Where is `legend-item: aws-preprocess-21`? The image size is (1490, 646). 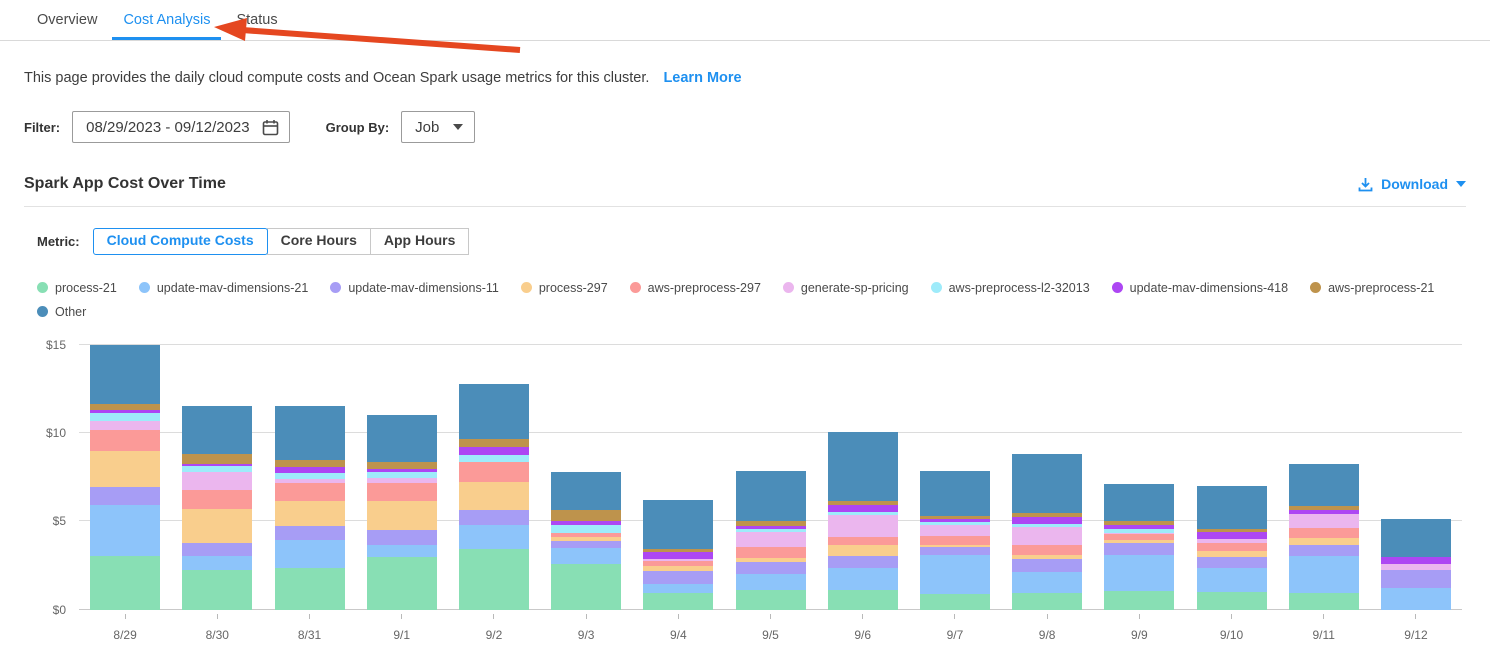 legend-item: aws-preprocess-21 is located at coordinates (1372, 288).